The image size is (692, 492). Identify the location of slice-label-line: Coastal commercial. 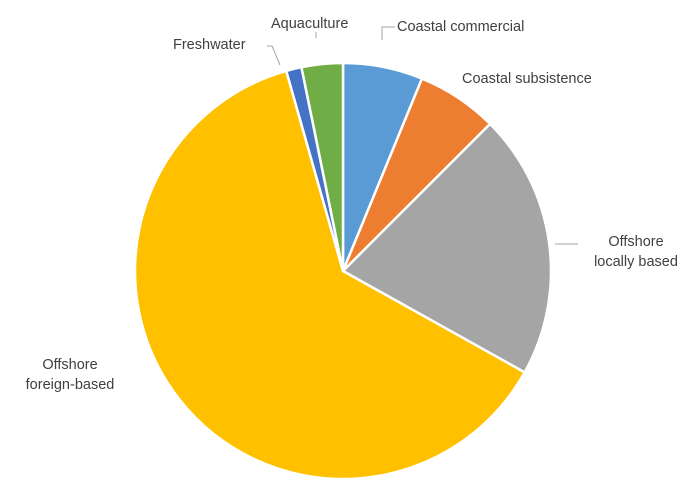
(460, 27).